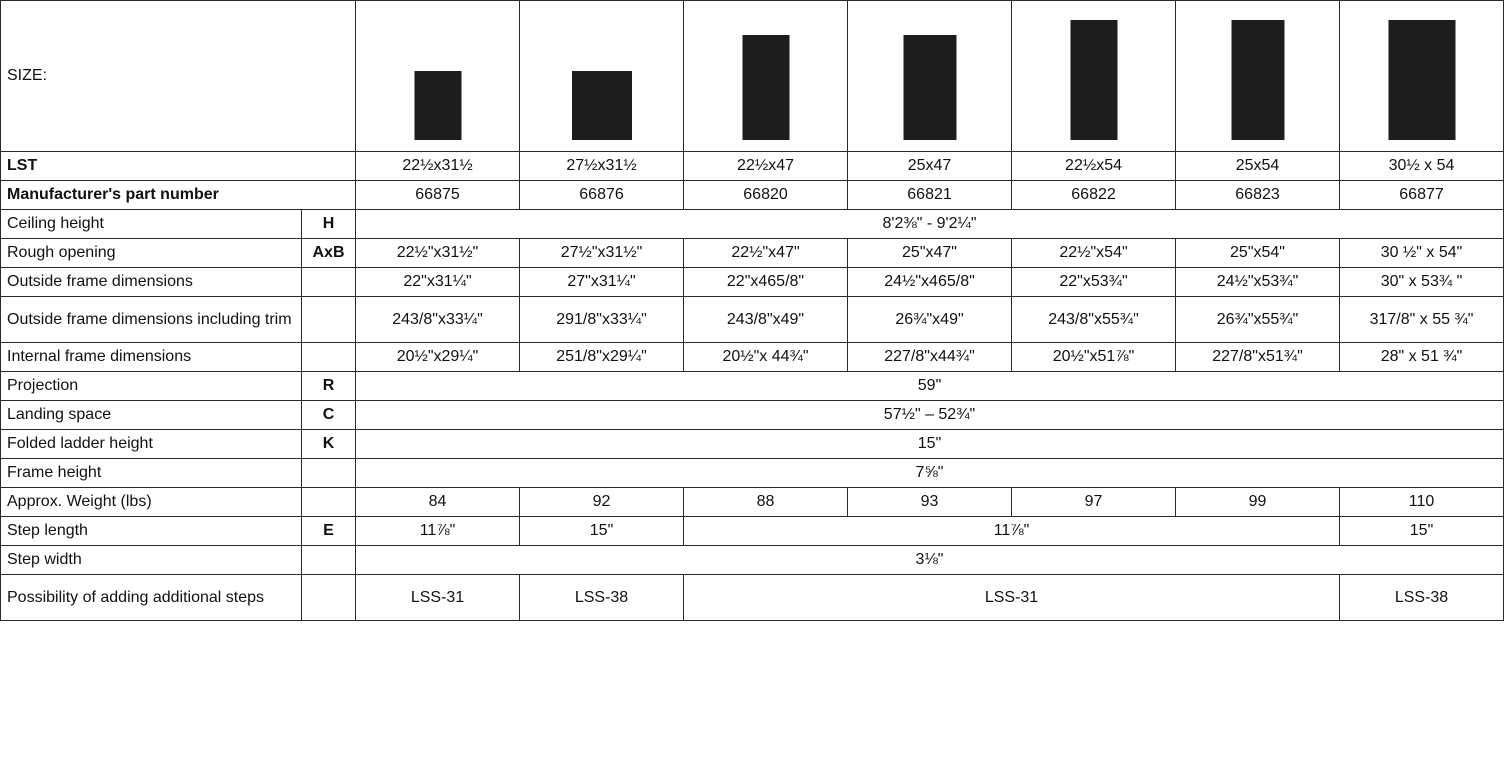  Describe the element at coordinates (929, 444) in the screenshot. I see `folded-ladder-value: 15"` at that location.